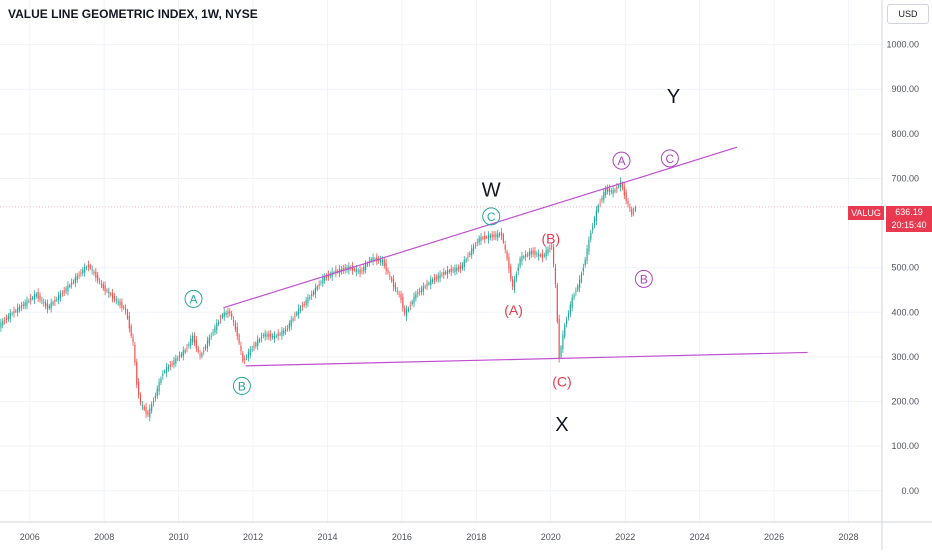  What do you see at coordinates (908, 14) in the screenshot?
I see `currency-button: USD` at bounding box center [908, 14].